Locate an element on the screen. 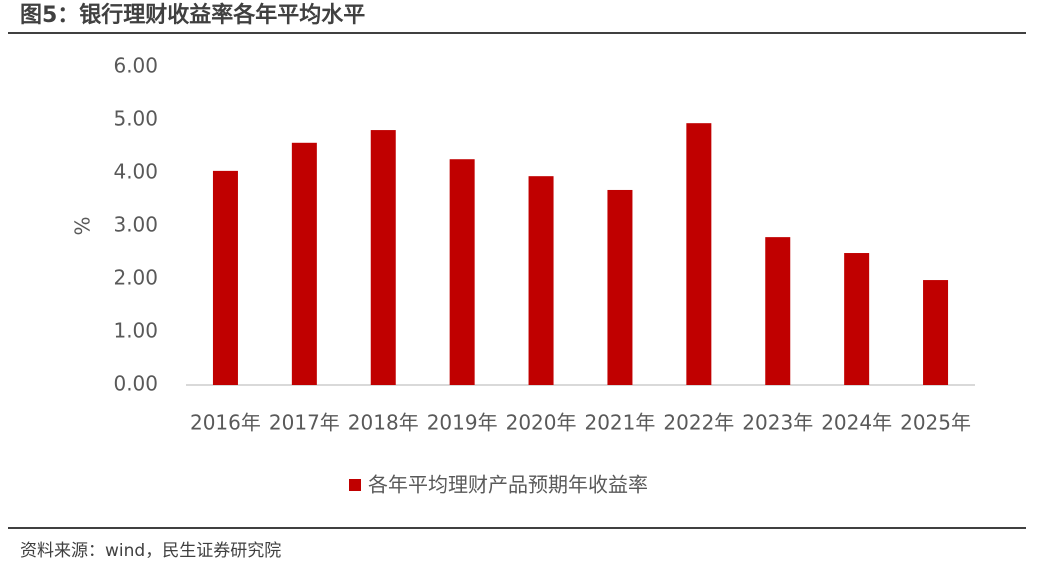  x-tick-label: 2017年 is located at coordinates (304, 423).